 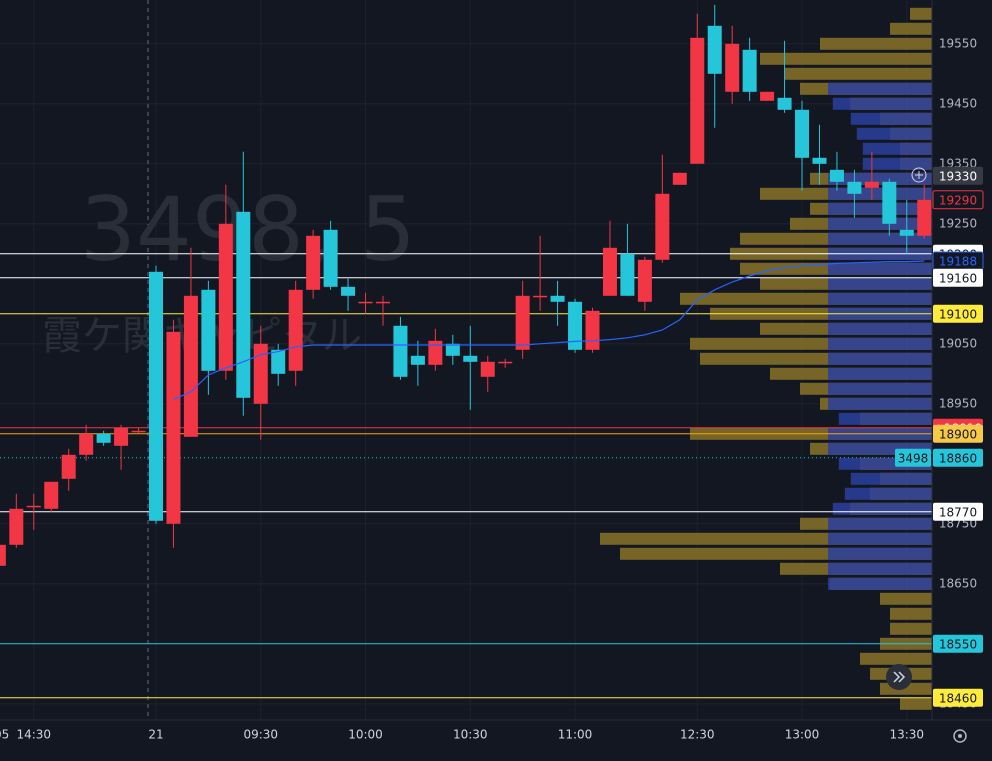 I want to click on x-tick-label: 10:00, so click(x=365, y=735).